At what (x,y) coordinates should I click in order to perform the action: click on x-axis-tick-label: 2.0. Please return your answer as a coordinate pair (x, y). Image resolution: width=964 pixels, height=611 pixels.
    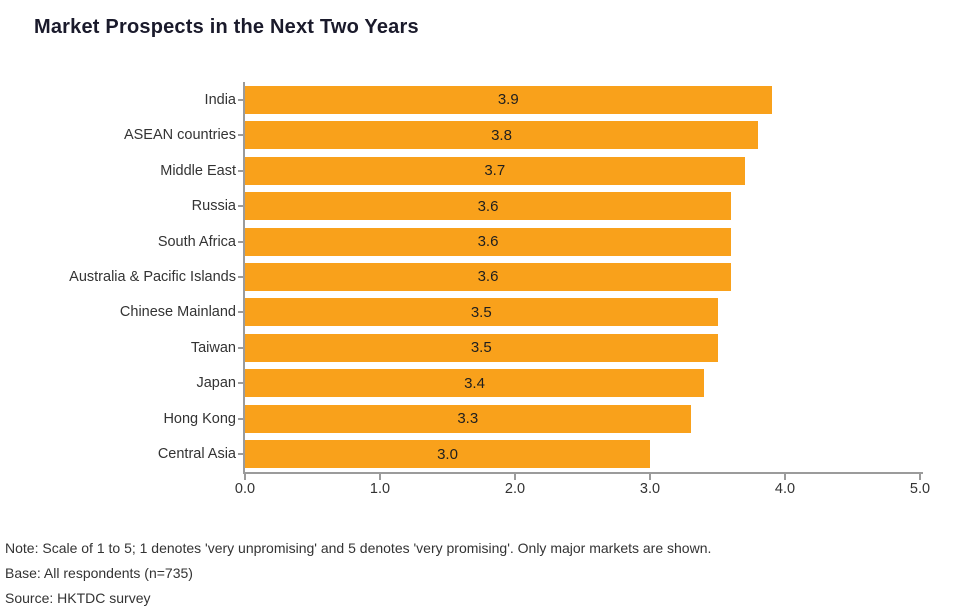
    Looking at the image, I should click on (515, 489).